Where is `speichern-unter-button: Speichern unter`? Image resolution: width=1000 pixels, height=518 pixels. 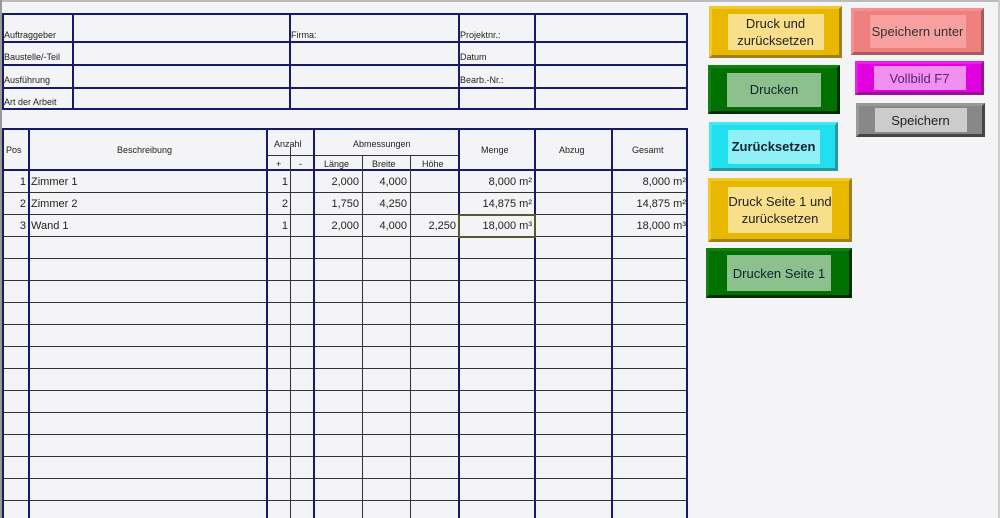
speichern-unter-button: Speichern unter is located at coordinates (917, 31).